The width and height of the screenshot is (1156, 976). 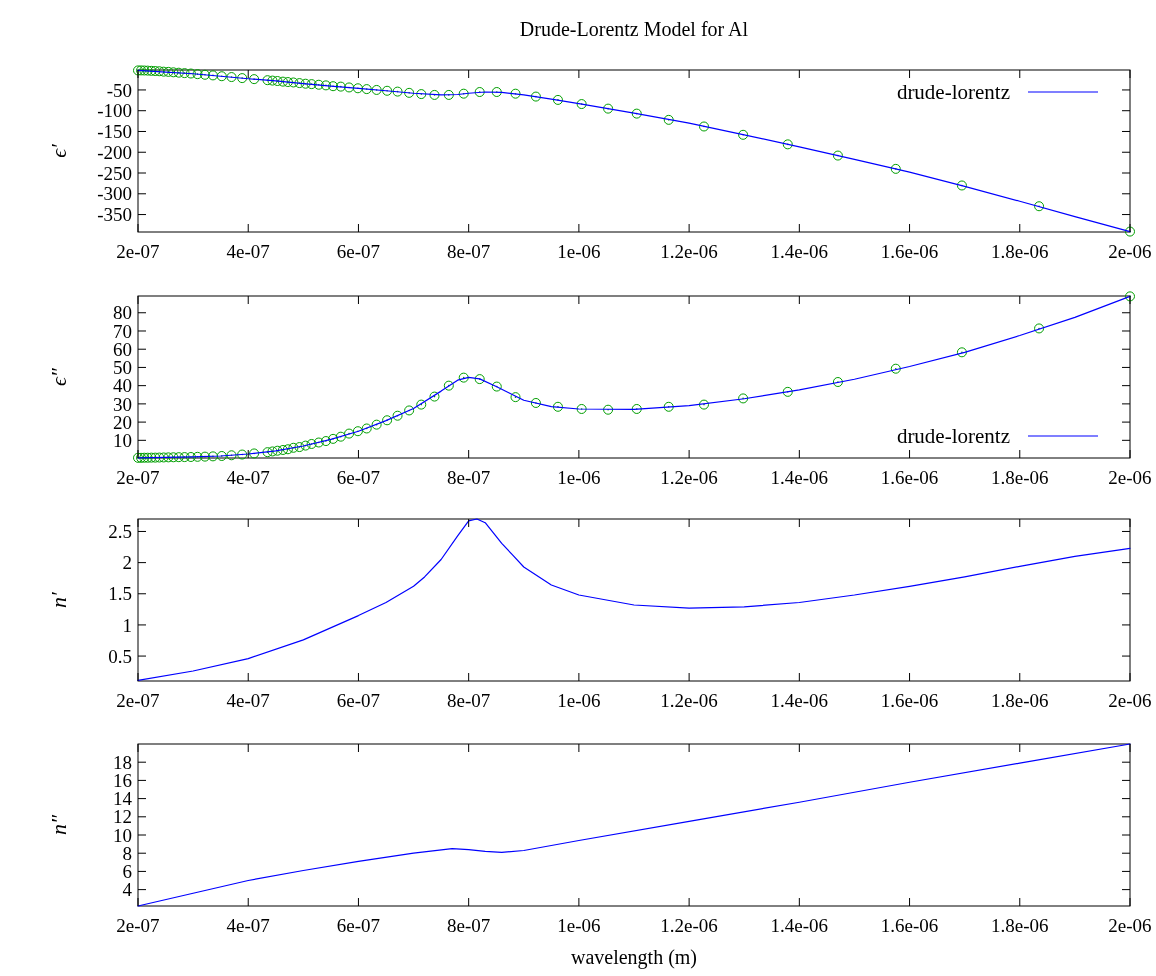 I want to click on y-tick-label: -50, so click(x=119, y=90).